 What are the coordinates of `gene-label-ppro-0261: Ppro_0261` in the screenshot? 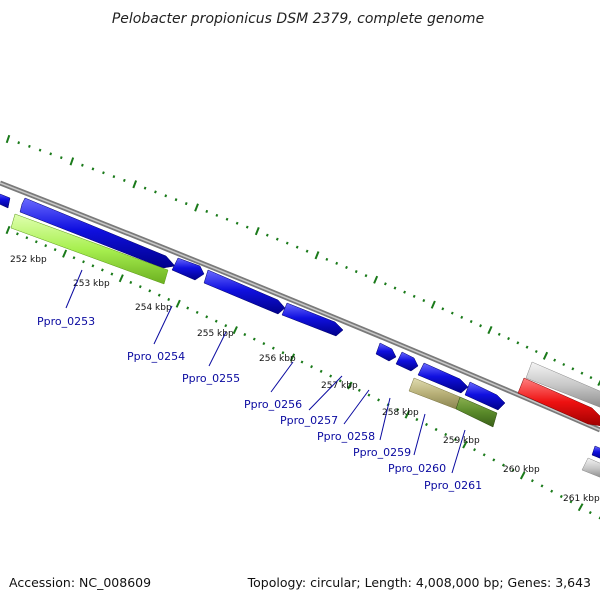 It's located at (453, 485).